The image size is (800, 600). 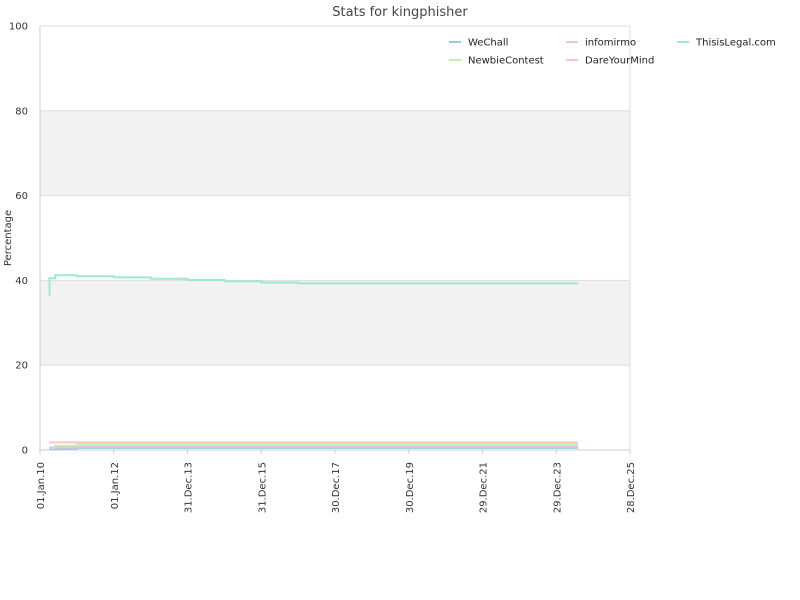 What do you see at coordinates (21, 366) in the screenshot?
I see `y-tick-label: 20` at bounding box center [21, 366].